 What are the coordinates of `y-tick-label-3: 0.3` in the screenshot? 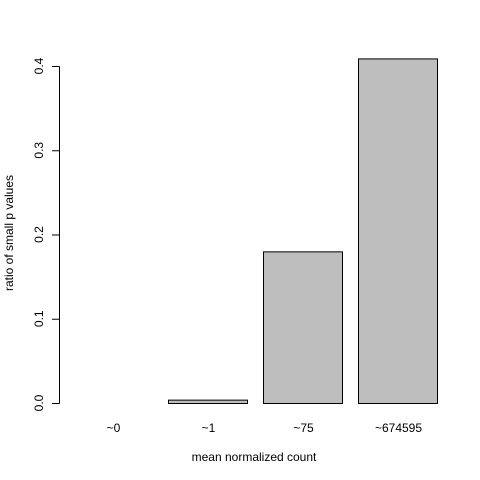 It's located at (39, 150).